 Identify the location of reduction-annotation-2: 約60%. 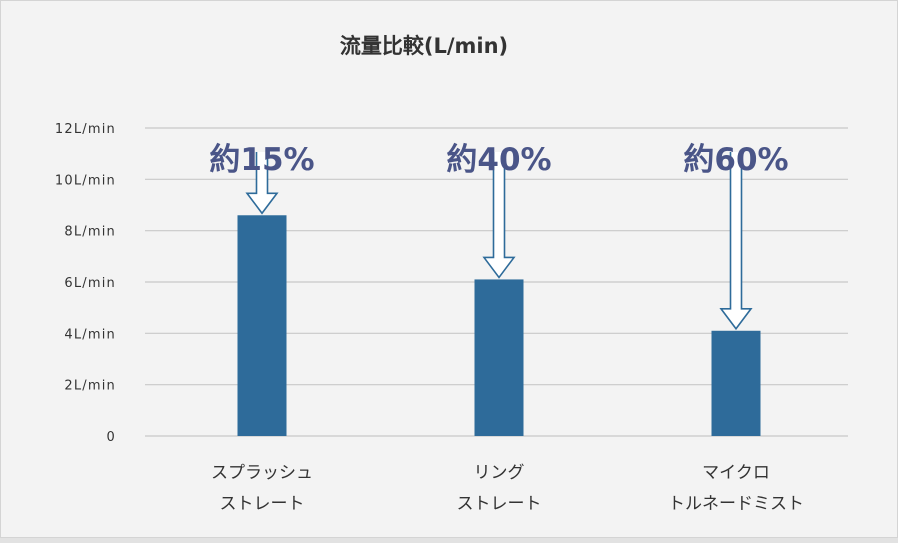
(735, 160).